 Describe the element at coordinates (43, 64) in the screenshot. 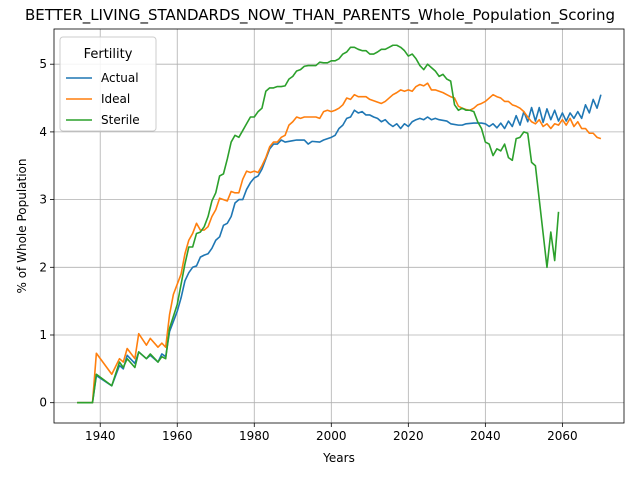

I see `y-tick-label: 5` at that location.